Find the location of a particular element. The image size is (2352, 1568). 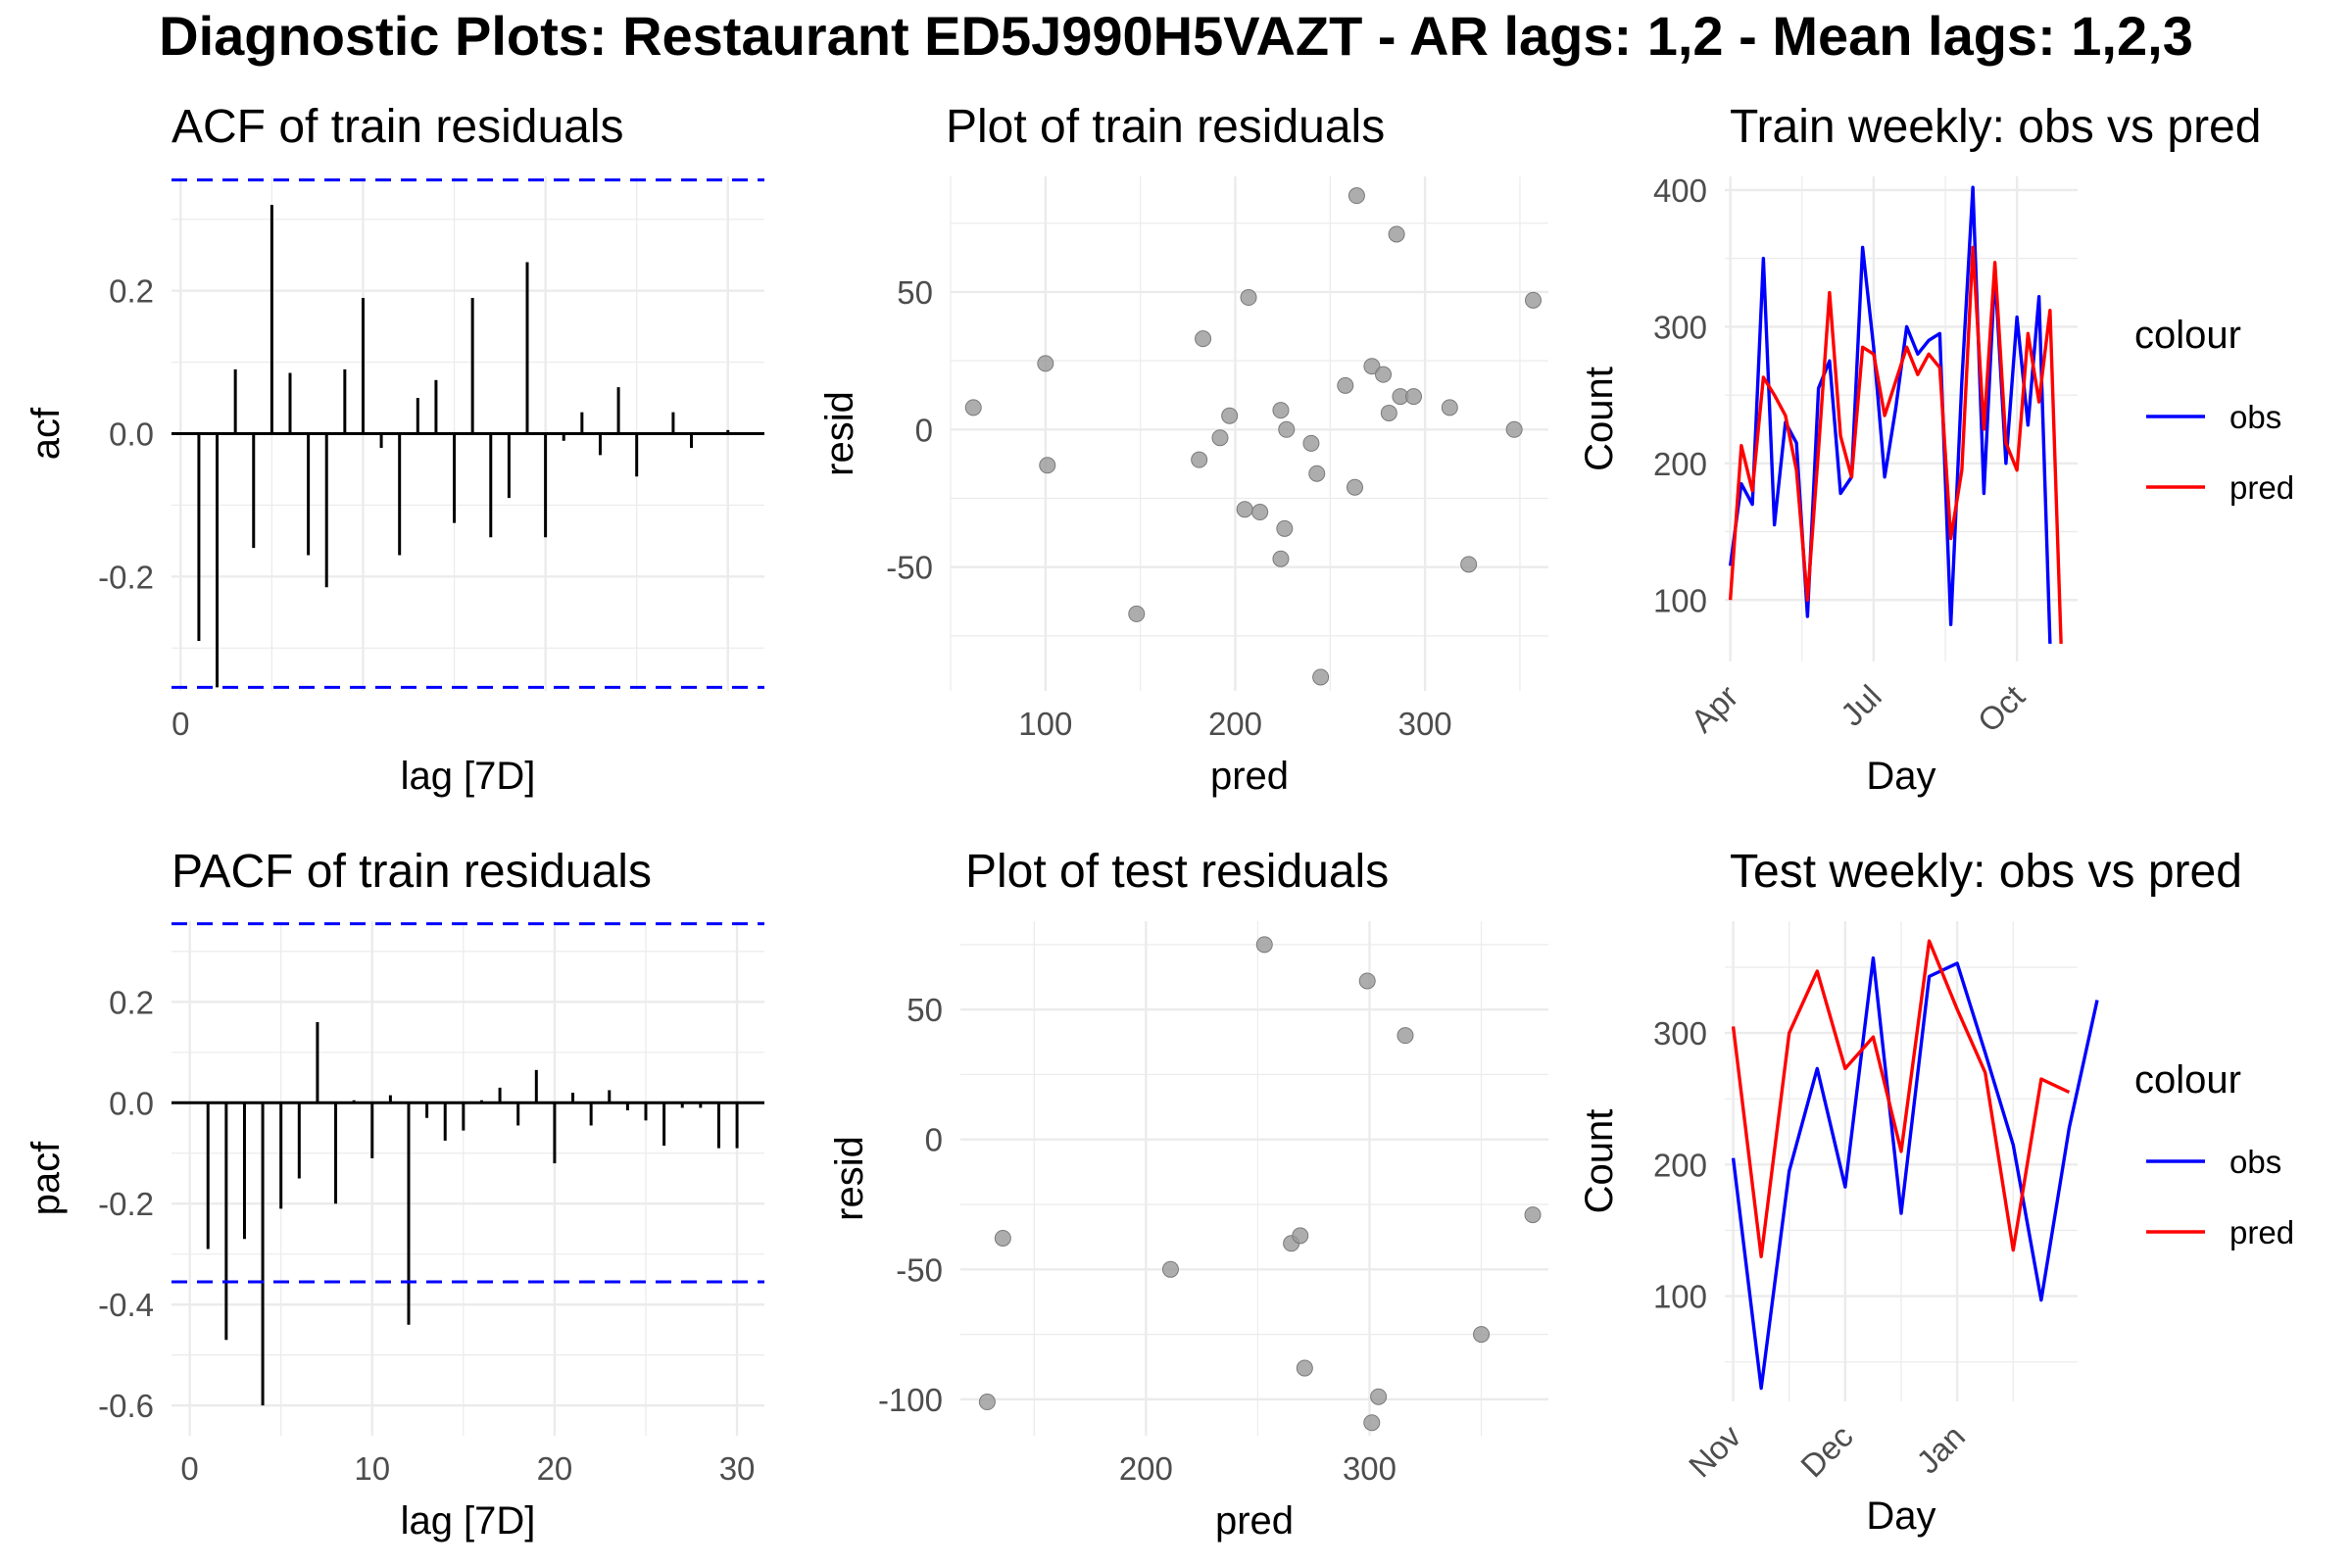

train-weekly-ylabel: Count is located at coordinates (1599, 419).